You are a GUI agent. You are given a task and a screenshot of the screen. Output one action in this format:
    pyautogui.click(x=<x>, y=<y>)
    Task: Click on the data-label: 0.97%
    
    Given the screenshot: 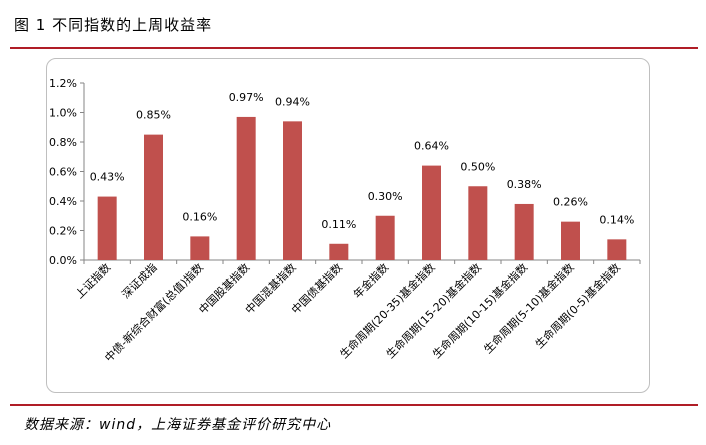 What is the action you would take?
    pyautogui.click(x=246, y=97)
    